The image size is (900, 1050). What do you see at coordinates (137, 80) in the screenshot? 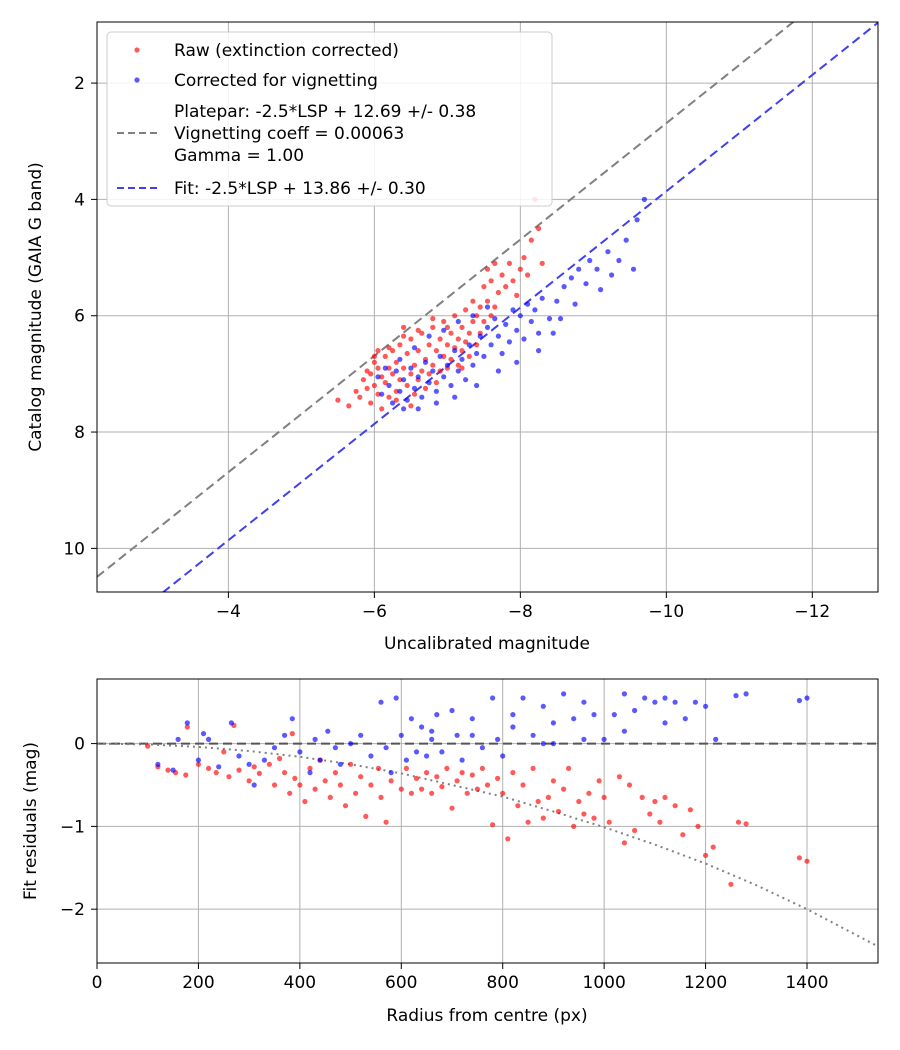
I see `legend-marker-corrected` at bounding box center [137, 80].